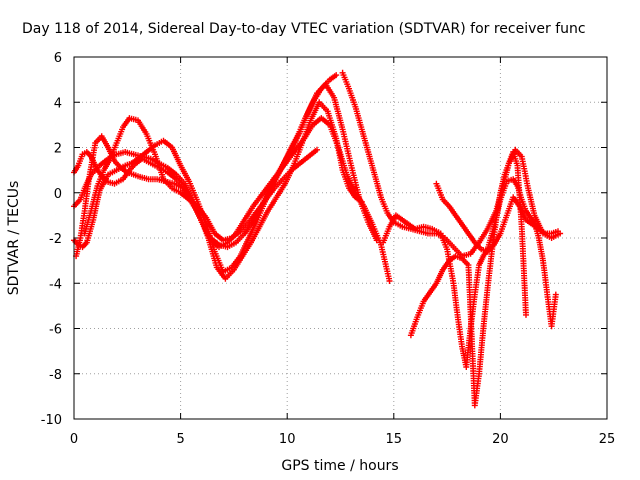 The width and height of the screenshot is (640, 480). I want to click on x-tick-label: 25, so click(607, 439).